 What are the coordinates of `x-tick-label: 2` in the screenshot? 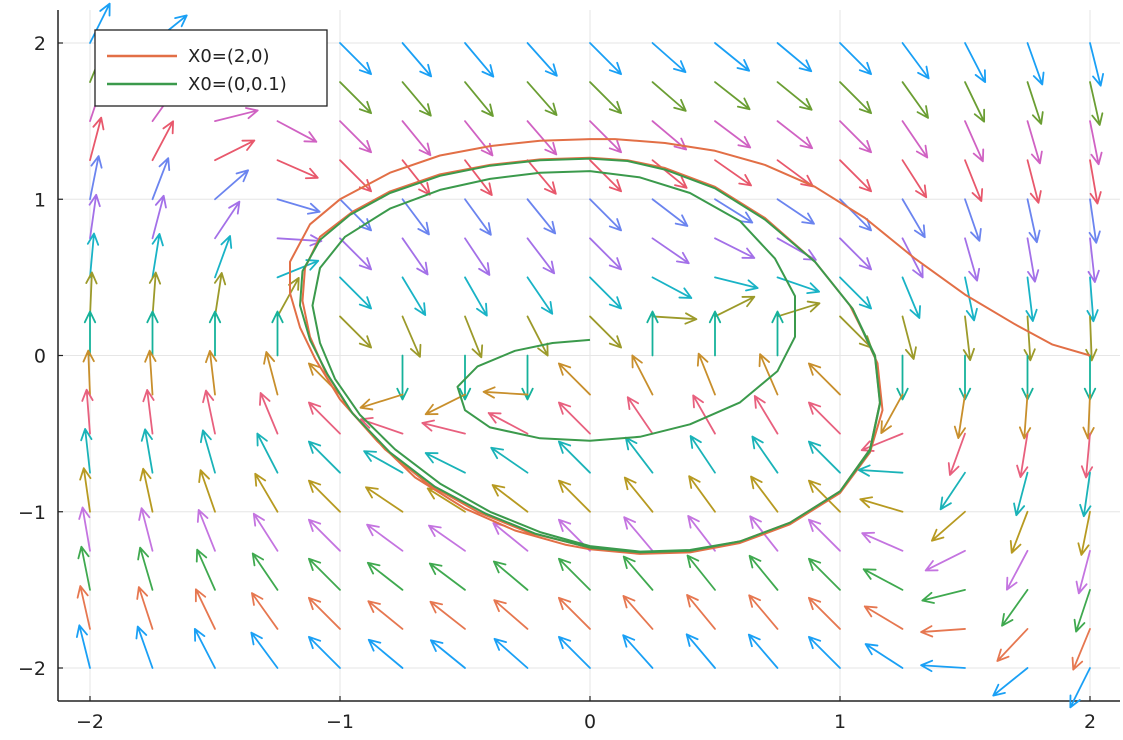 It's located at (1090, 722).